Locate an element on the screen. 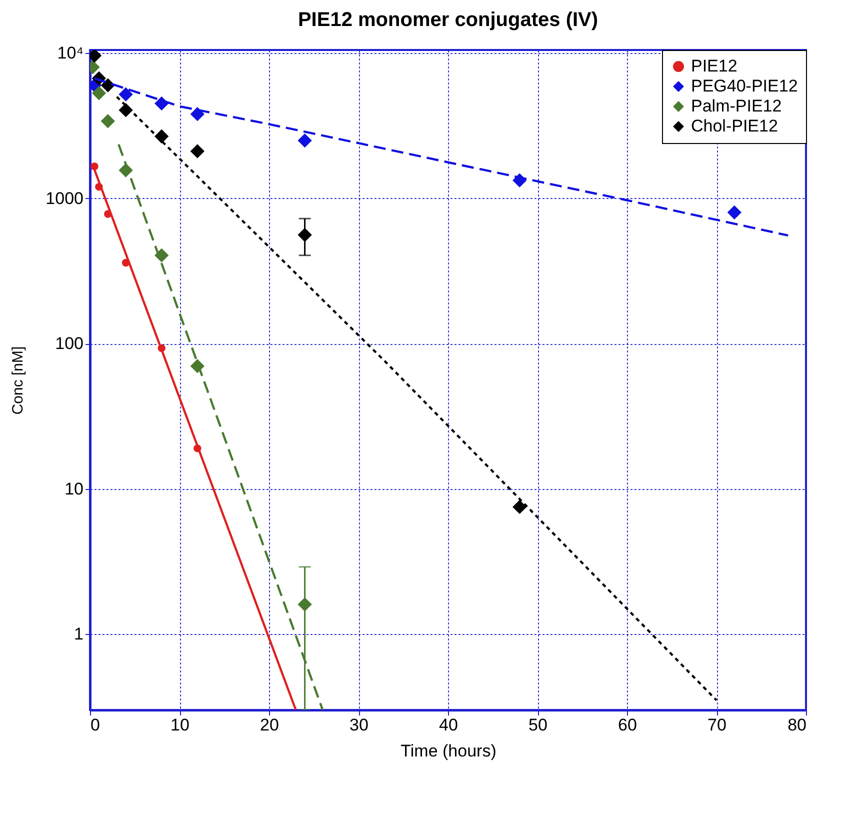  x-tick-label: 50 is located at coordinates (538, 725).